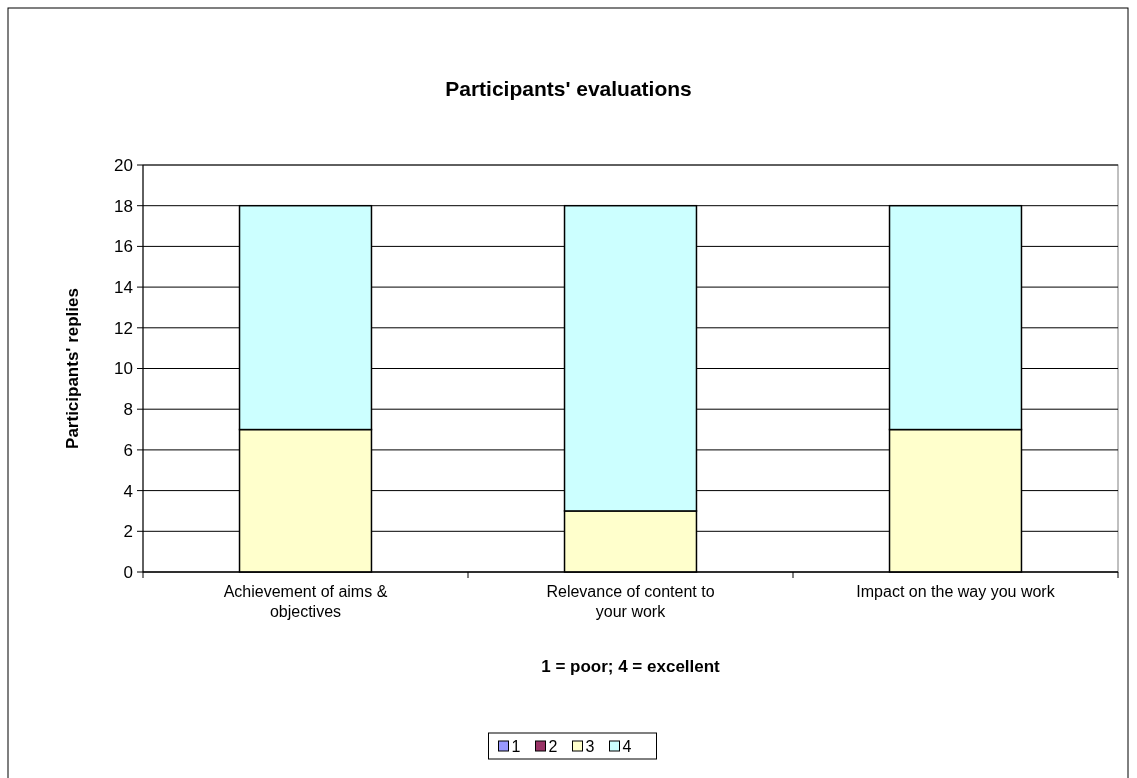  What do you see at coordinates (123, 369) in the screenshot?
I see `y-tick-label: 10` at bounding box center [123, 369].